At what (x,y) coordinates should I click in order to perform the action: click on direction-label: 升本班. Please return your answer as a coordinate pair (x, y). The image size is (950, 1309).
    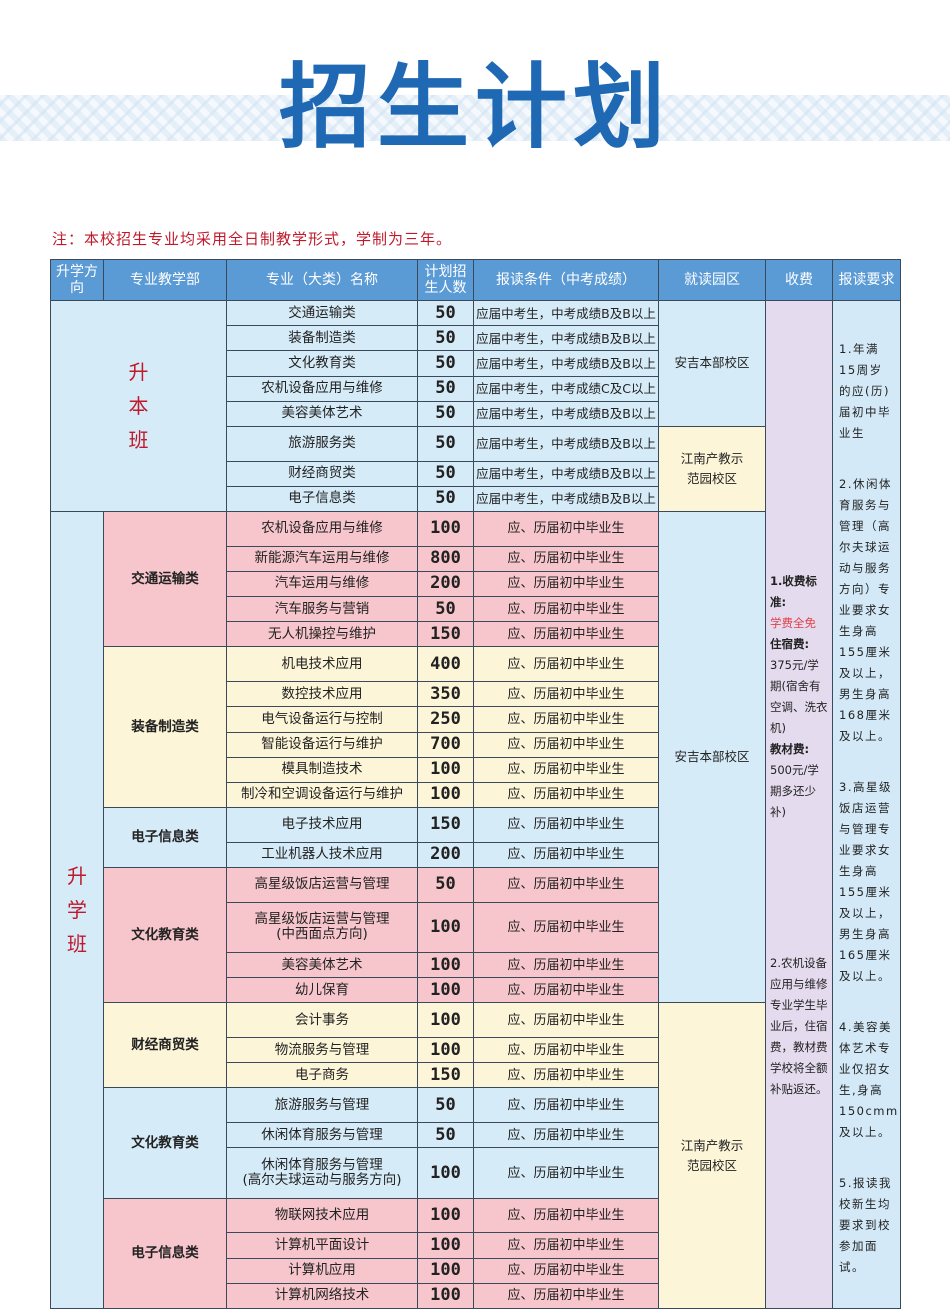
    Looking at the image, I should click on (138, 406).